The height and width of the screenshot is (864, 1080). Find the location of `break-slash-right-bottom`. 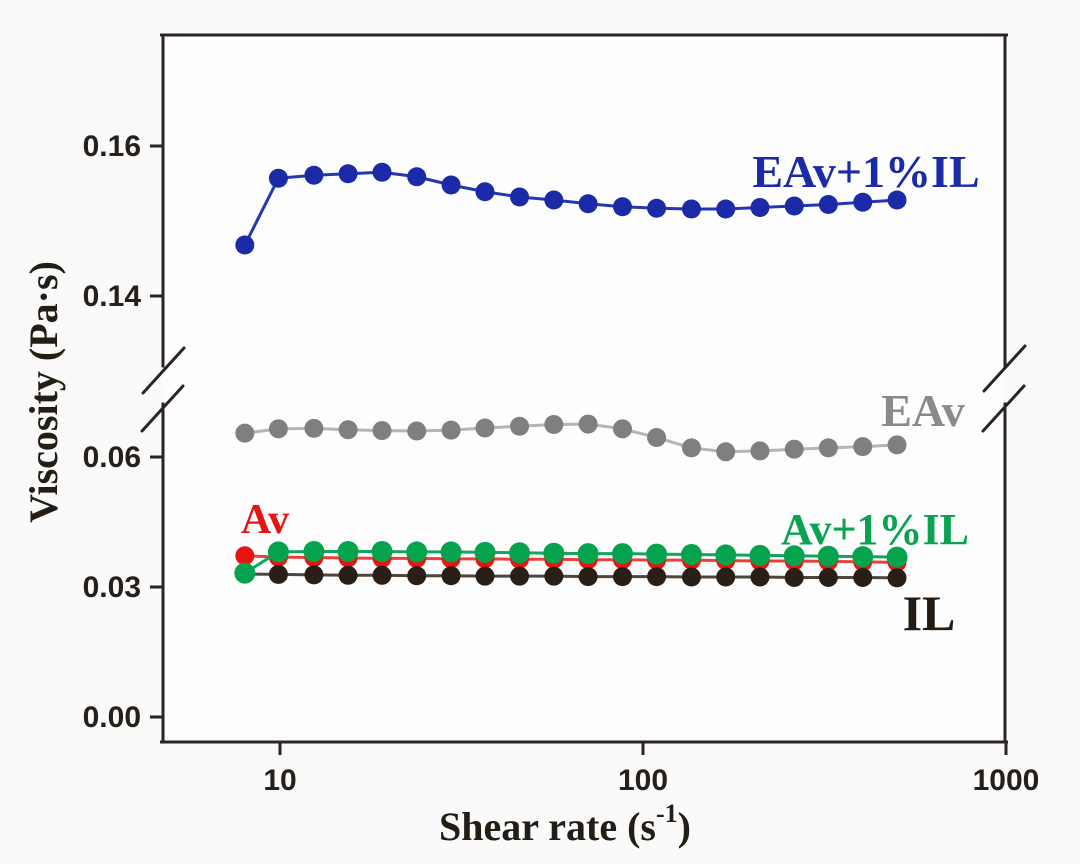

break-slash-right-bottom is located at coordinates (1003, 408).